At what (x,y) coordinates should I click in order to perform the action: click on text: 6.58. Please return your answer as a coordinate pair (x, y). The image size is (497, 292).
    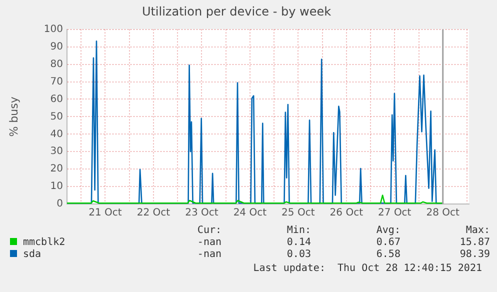
    Looking at the image, I should click on (387, 254).